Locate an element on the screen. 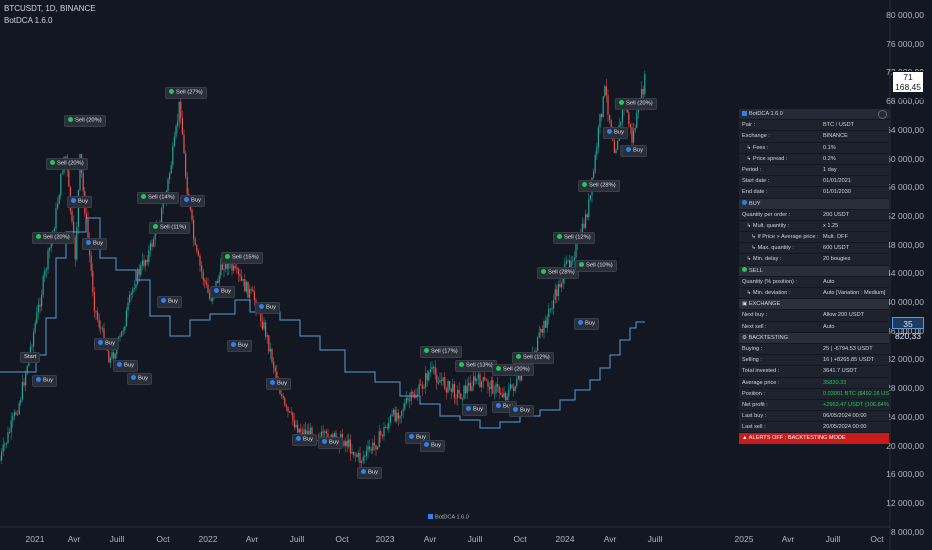 This screenshot has height=550, width=932. time-axis-label: 2021 is located at coordinates (35, 539).